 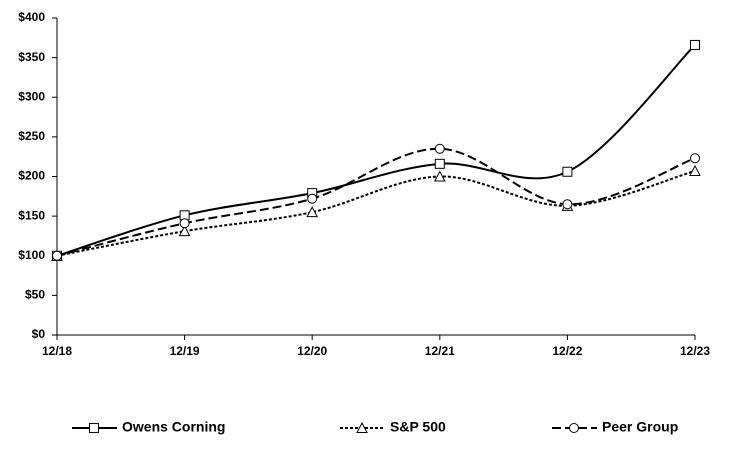 I want to click on y-tick-label: $200, so click(x=31, y=176).